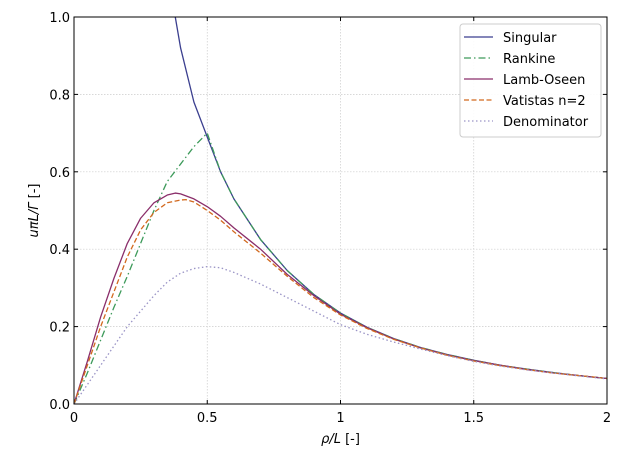 The height and width of the screenshot is (459, 620). What do you see at coordinates (207, 418) in the screenshot?
I see `x-tick-label: 0.5` at bounding box center [207, 418].